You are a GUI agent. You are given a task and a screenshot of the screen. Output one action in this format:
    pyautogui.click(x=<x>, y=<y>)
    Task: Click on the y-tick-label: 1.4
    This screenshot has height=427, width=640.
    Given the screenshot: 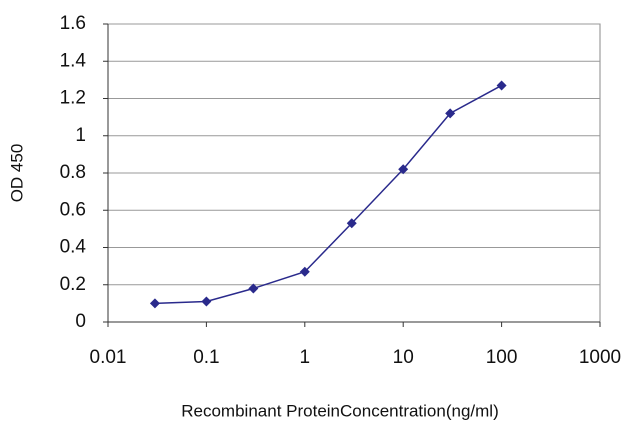 What is the action you would take?
    pyautogui.click(x=73, y=60)
    